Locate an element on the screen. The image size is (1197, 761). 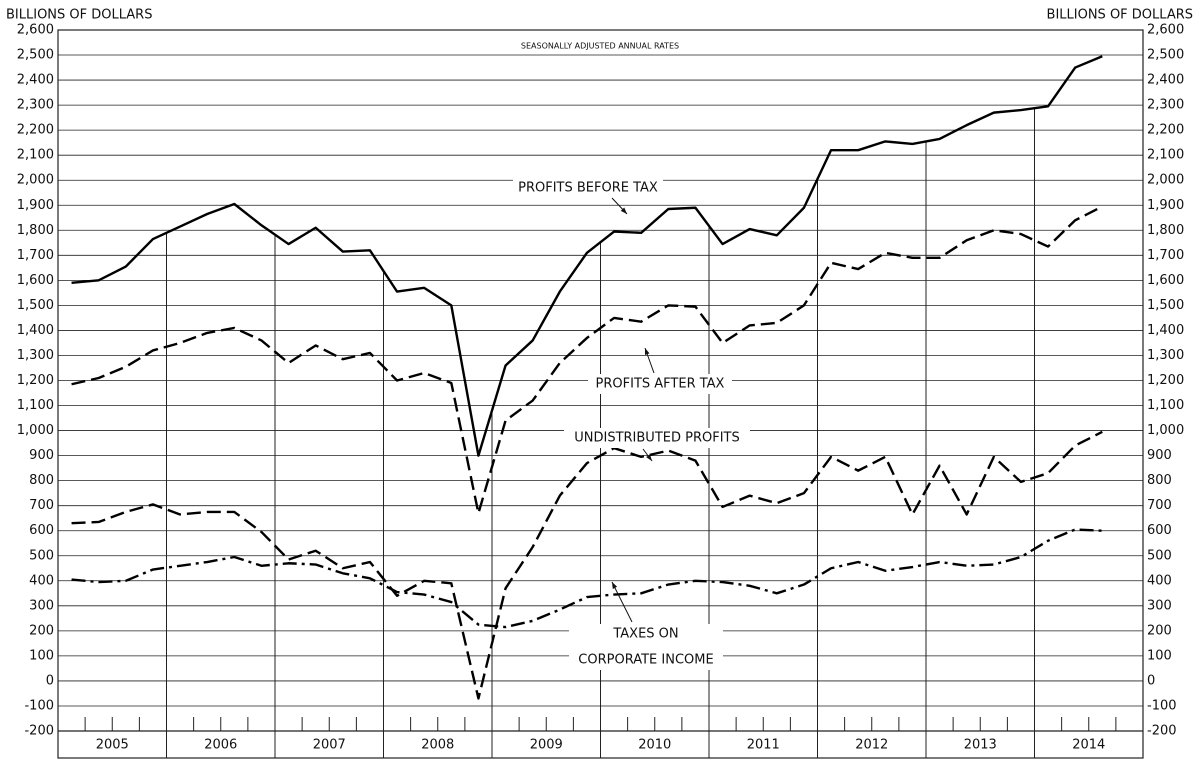
y2-tick-label: 400 is located at coordinates (1159, 580).